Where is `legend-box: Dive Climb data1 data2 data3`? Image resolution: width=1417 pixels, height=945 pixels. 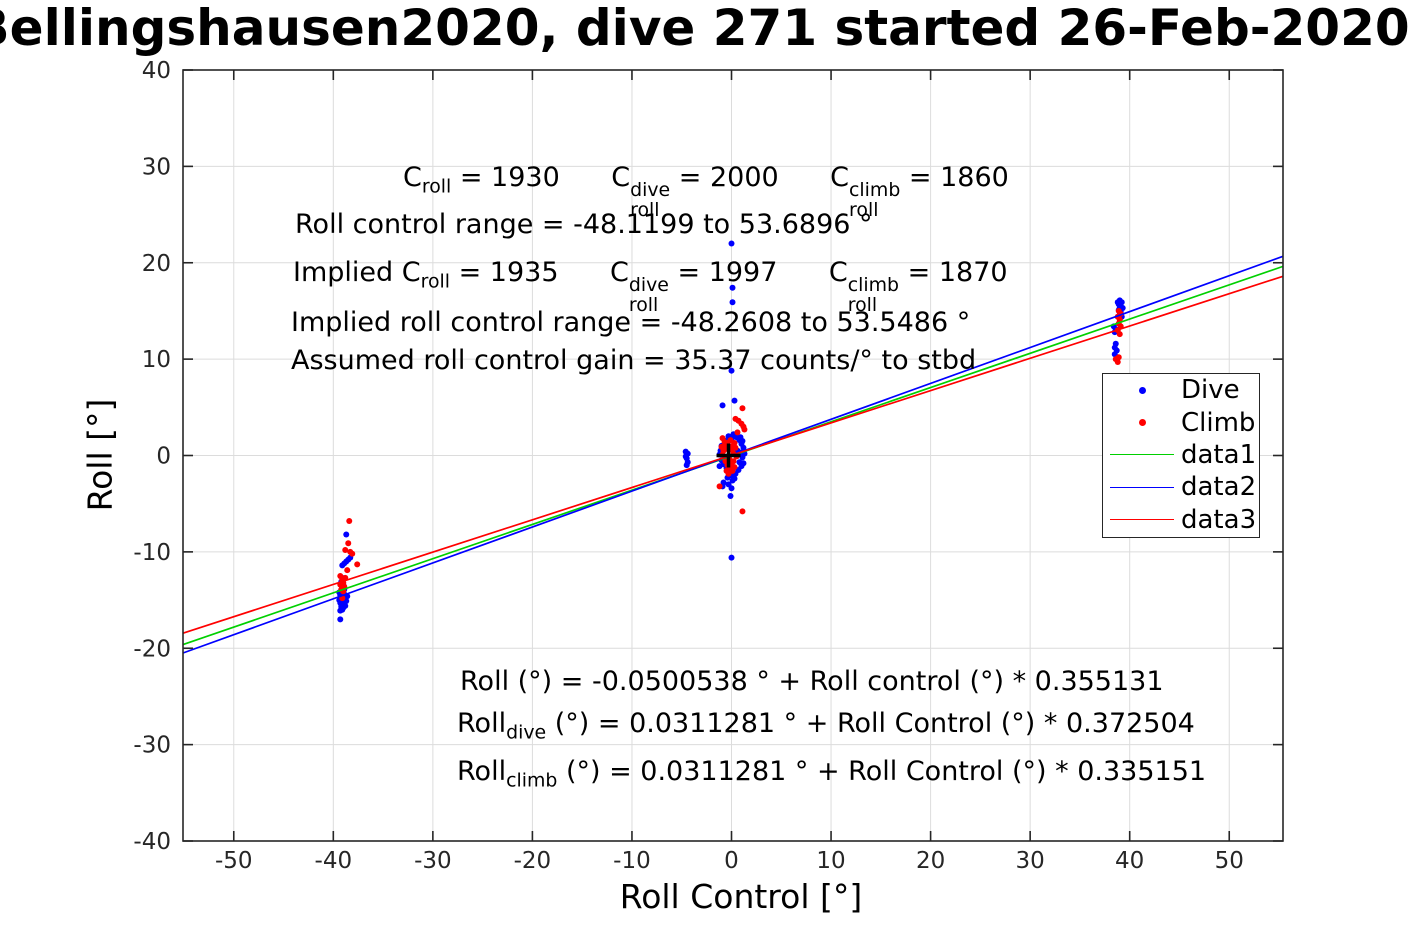
legend-box: Dive Climb data1 data2 data3 is located at coordinates (1181, 455).